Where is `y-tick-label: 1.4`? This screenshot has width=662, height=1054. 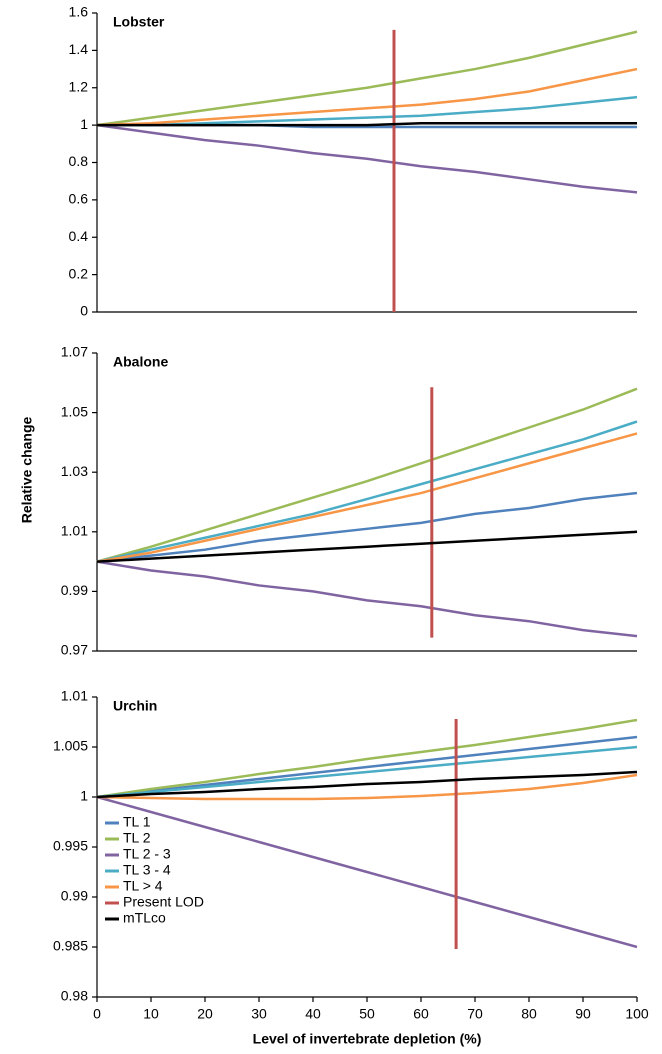
y-tick-label: 1.4 is located at coordinates (79, 49).